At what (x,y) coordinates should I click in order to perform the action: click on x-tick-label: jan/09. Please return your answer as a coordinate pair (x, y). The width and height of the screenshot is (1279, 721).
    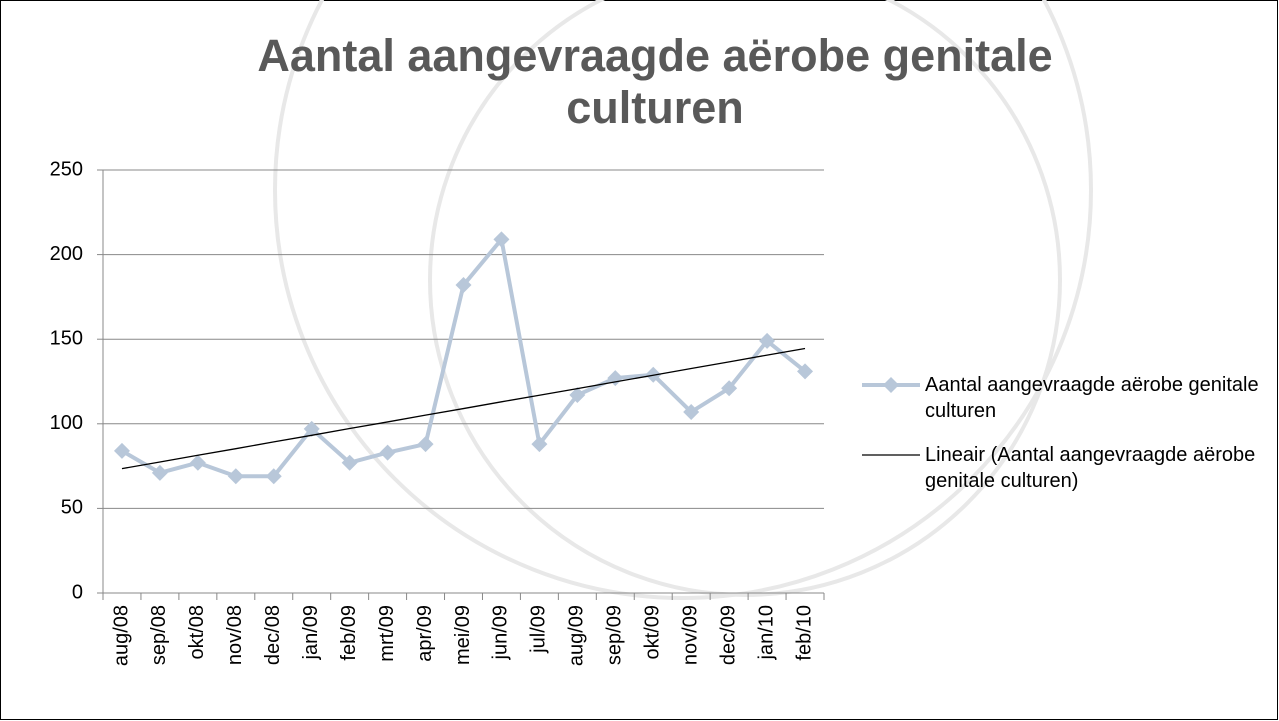
    Looking at the image, I should click on (311, 633).